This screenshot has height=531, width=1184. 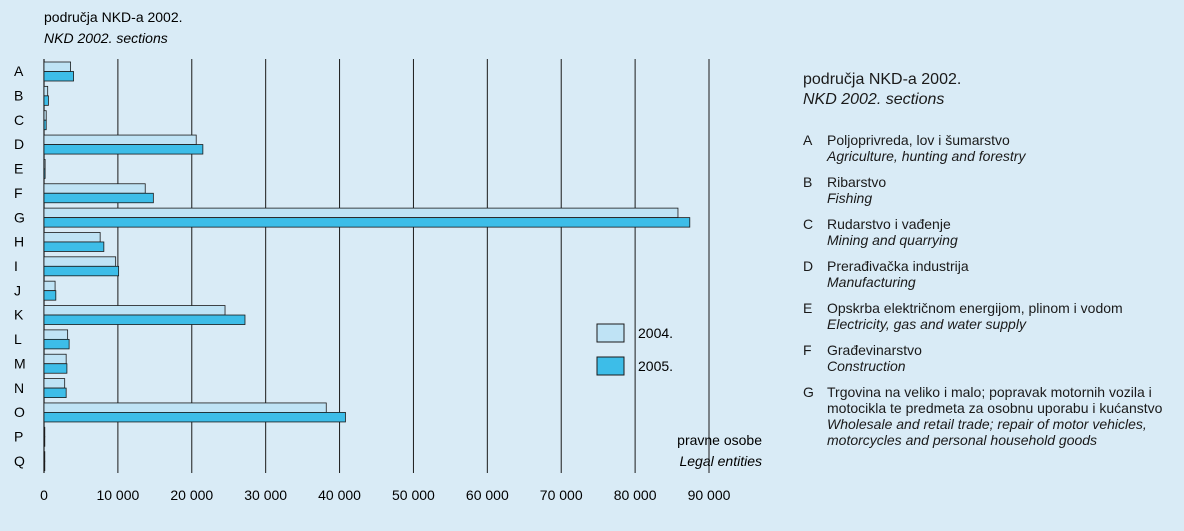 I want to click on bar-P-second-series, so click(x=44, y=441).